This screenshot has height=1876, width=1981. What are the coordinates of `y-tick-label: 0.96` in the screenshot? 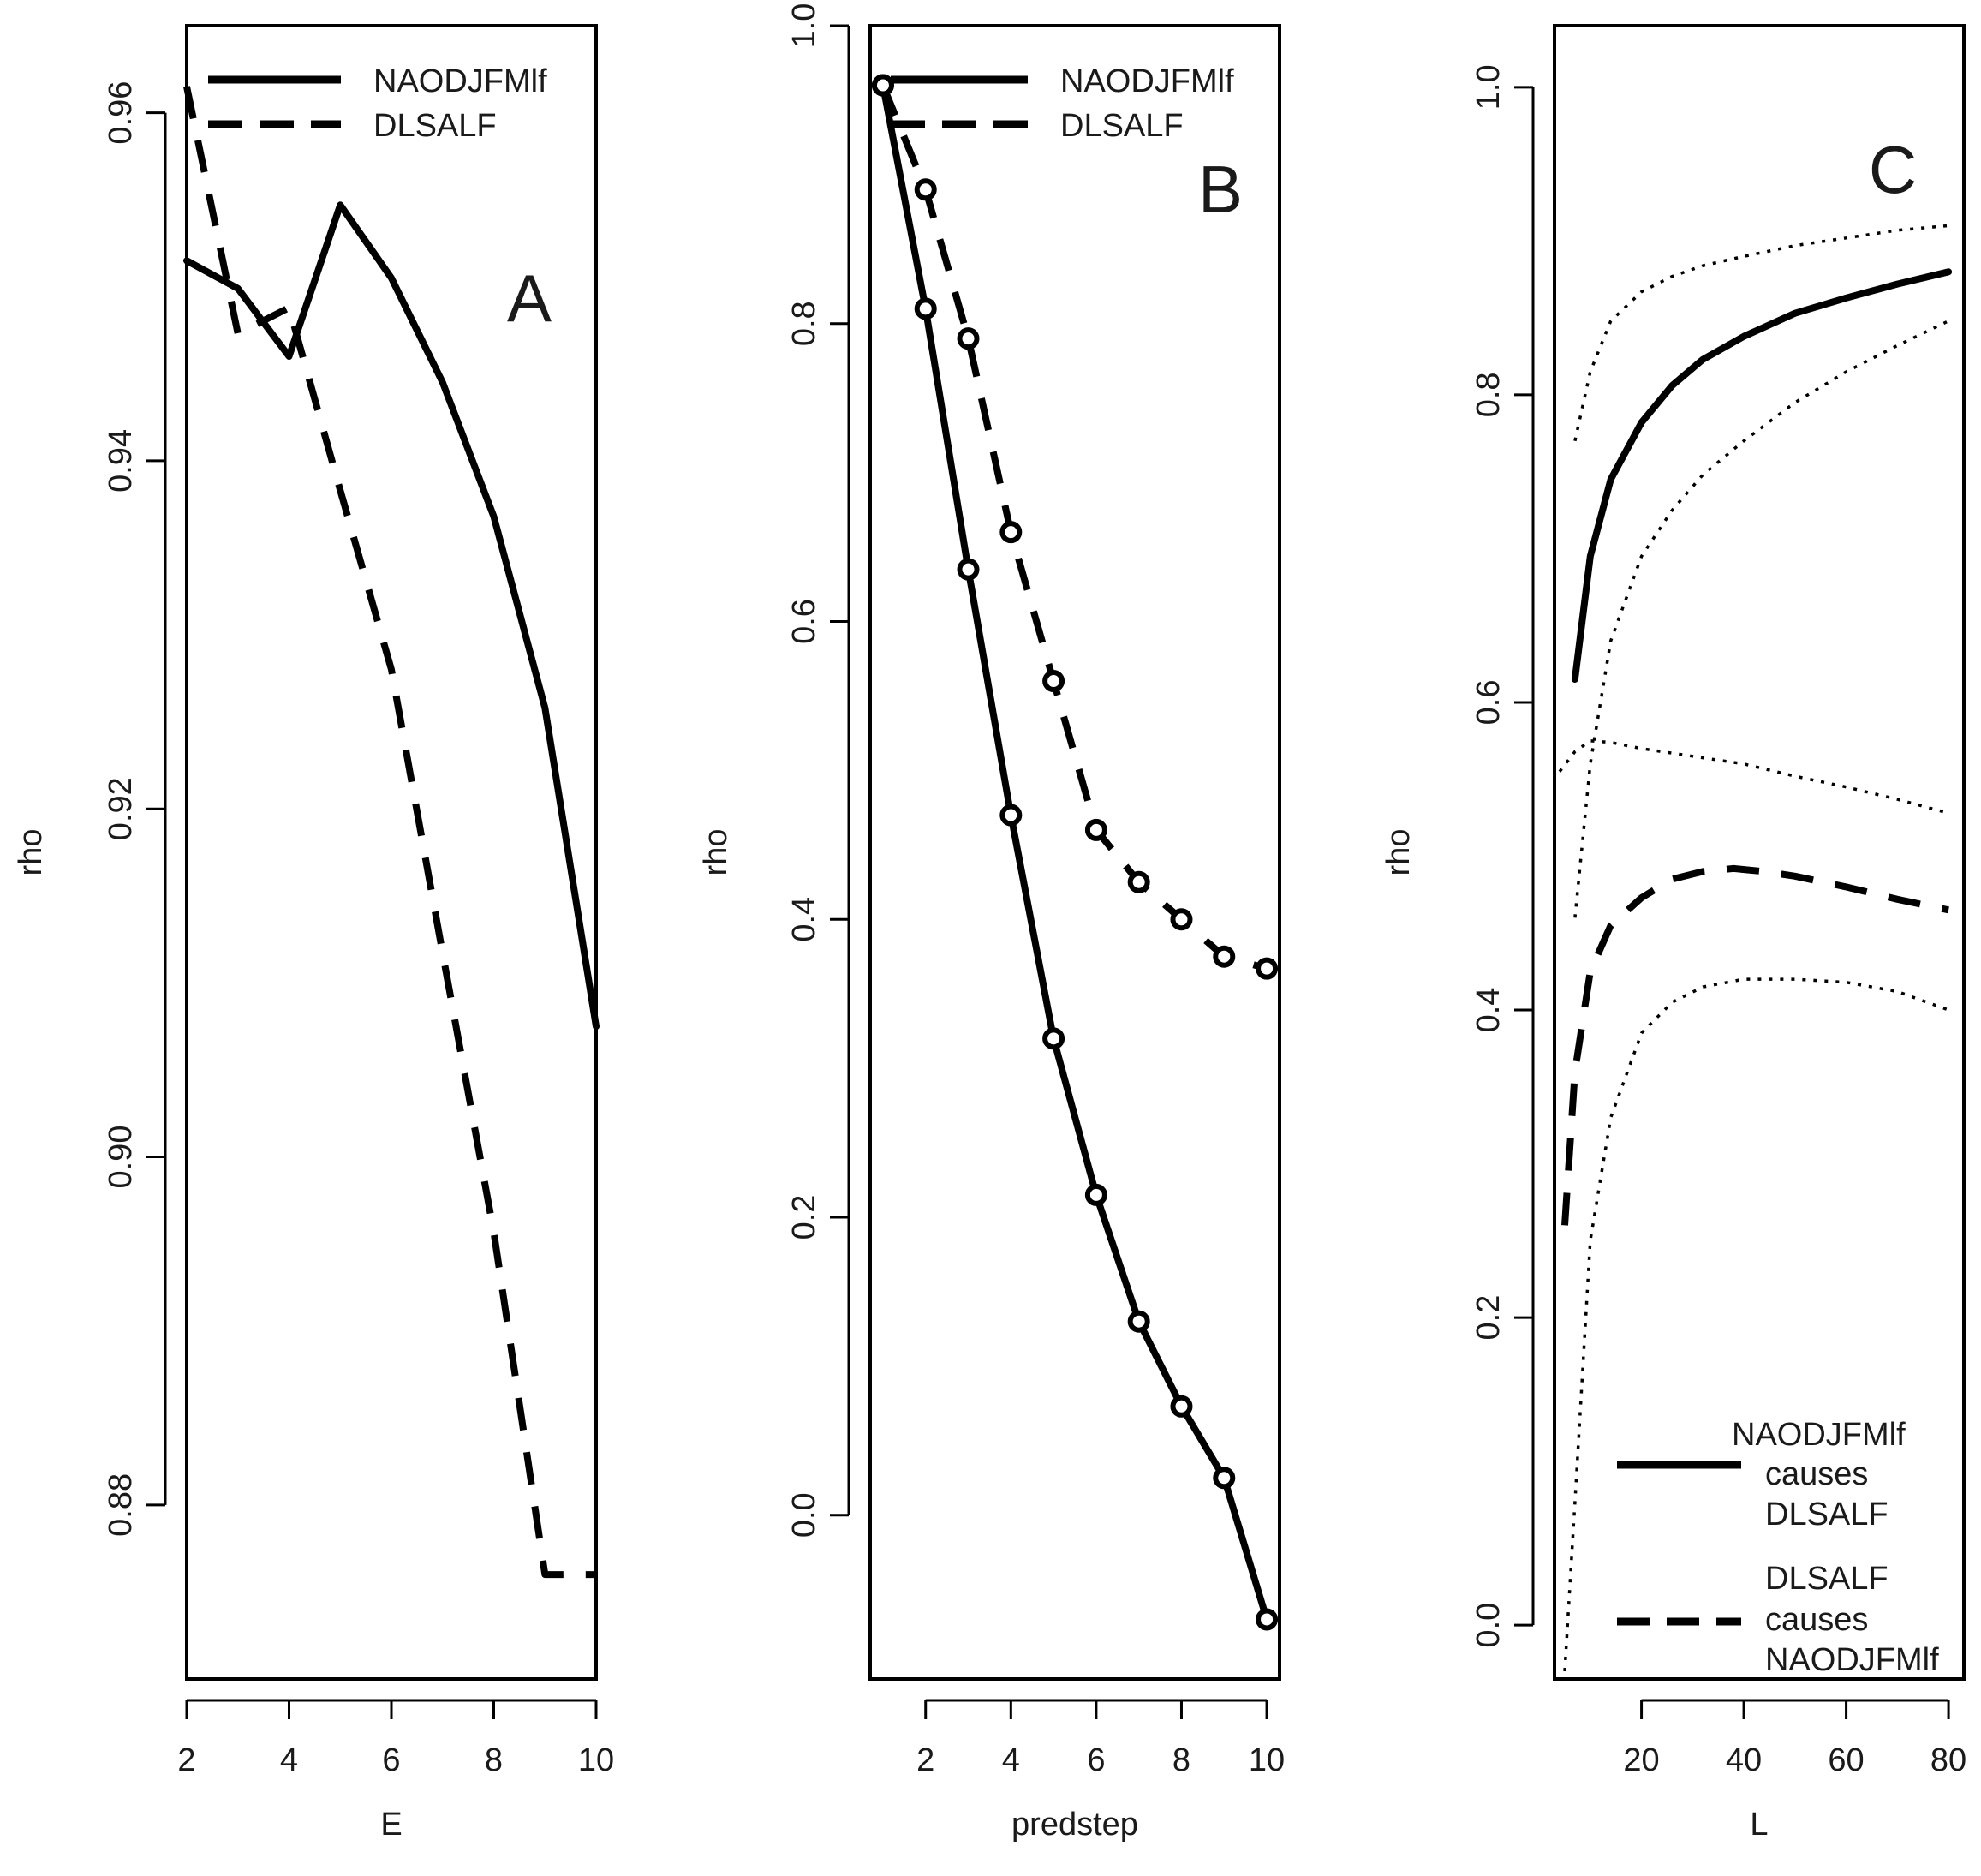 It's located at (121, 113).